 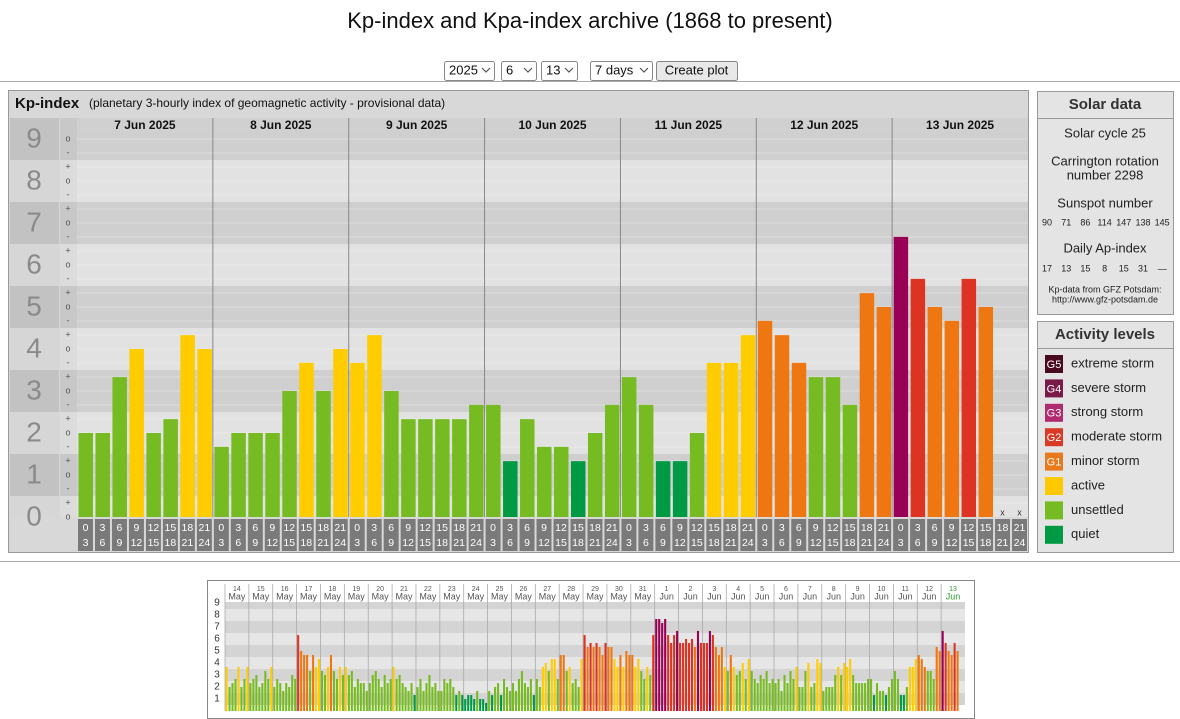 I want to click on sub-band, so click(x=68, y=506).